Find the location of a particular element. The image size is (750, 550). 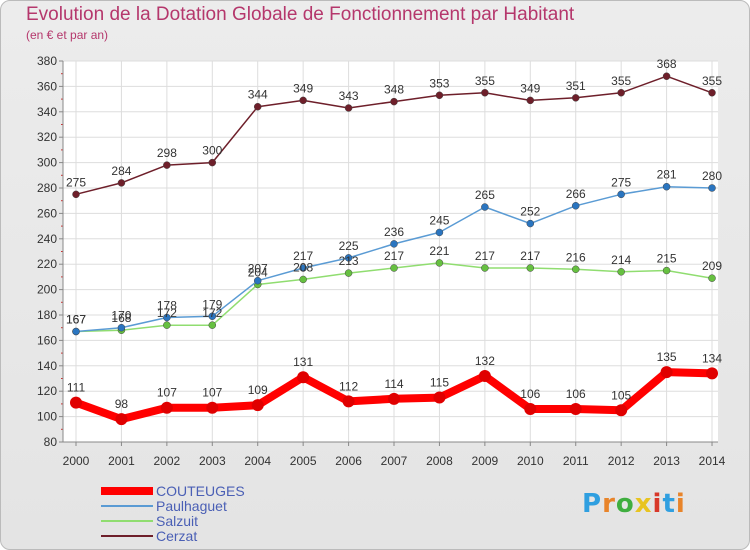

y-tick-label: 200 is located at coordinates (47, 290).